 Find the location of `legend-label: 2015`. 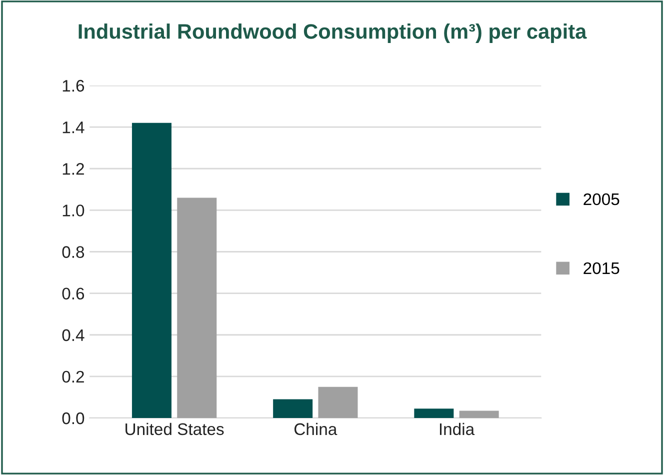

legend-label: 2015 is located at coordinates (602, 268).